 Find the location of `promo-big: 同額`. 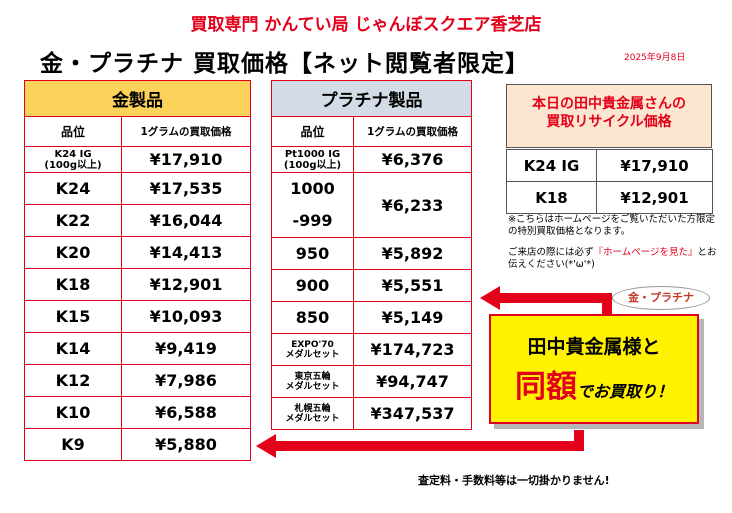

promo-big: 同額 is located at coordinates (545, 387).